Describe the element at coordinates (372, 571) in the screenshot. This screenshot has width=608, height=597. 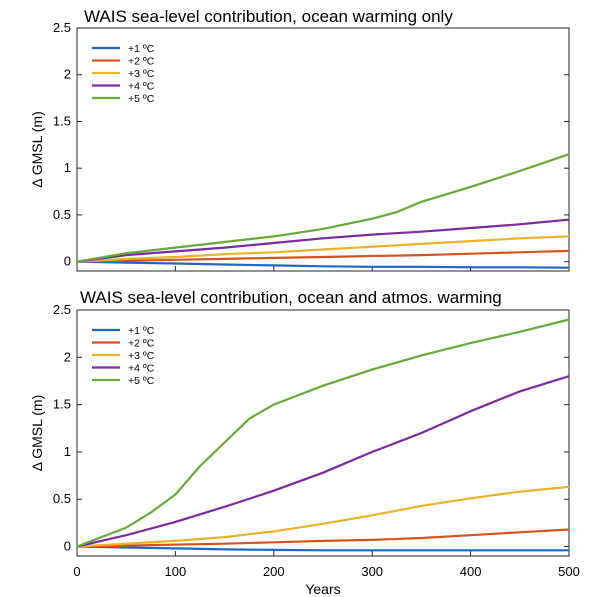
I see `x-tick-label: 300` at that location.